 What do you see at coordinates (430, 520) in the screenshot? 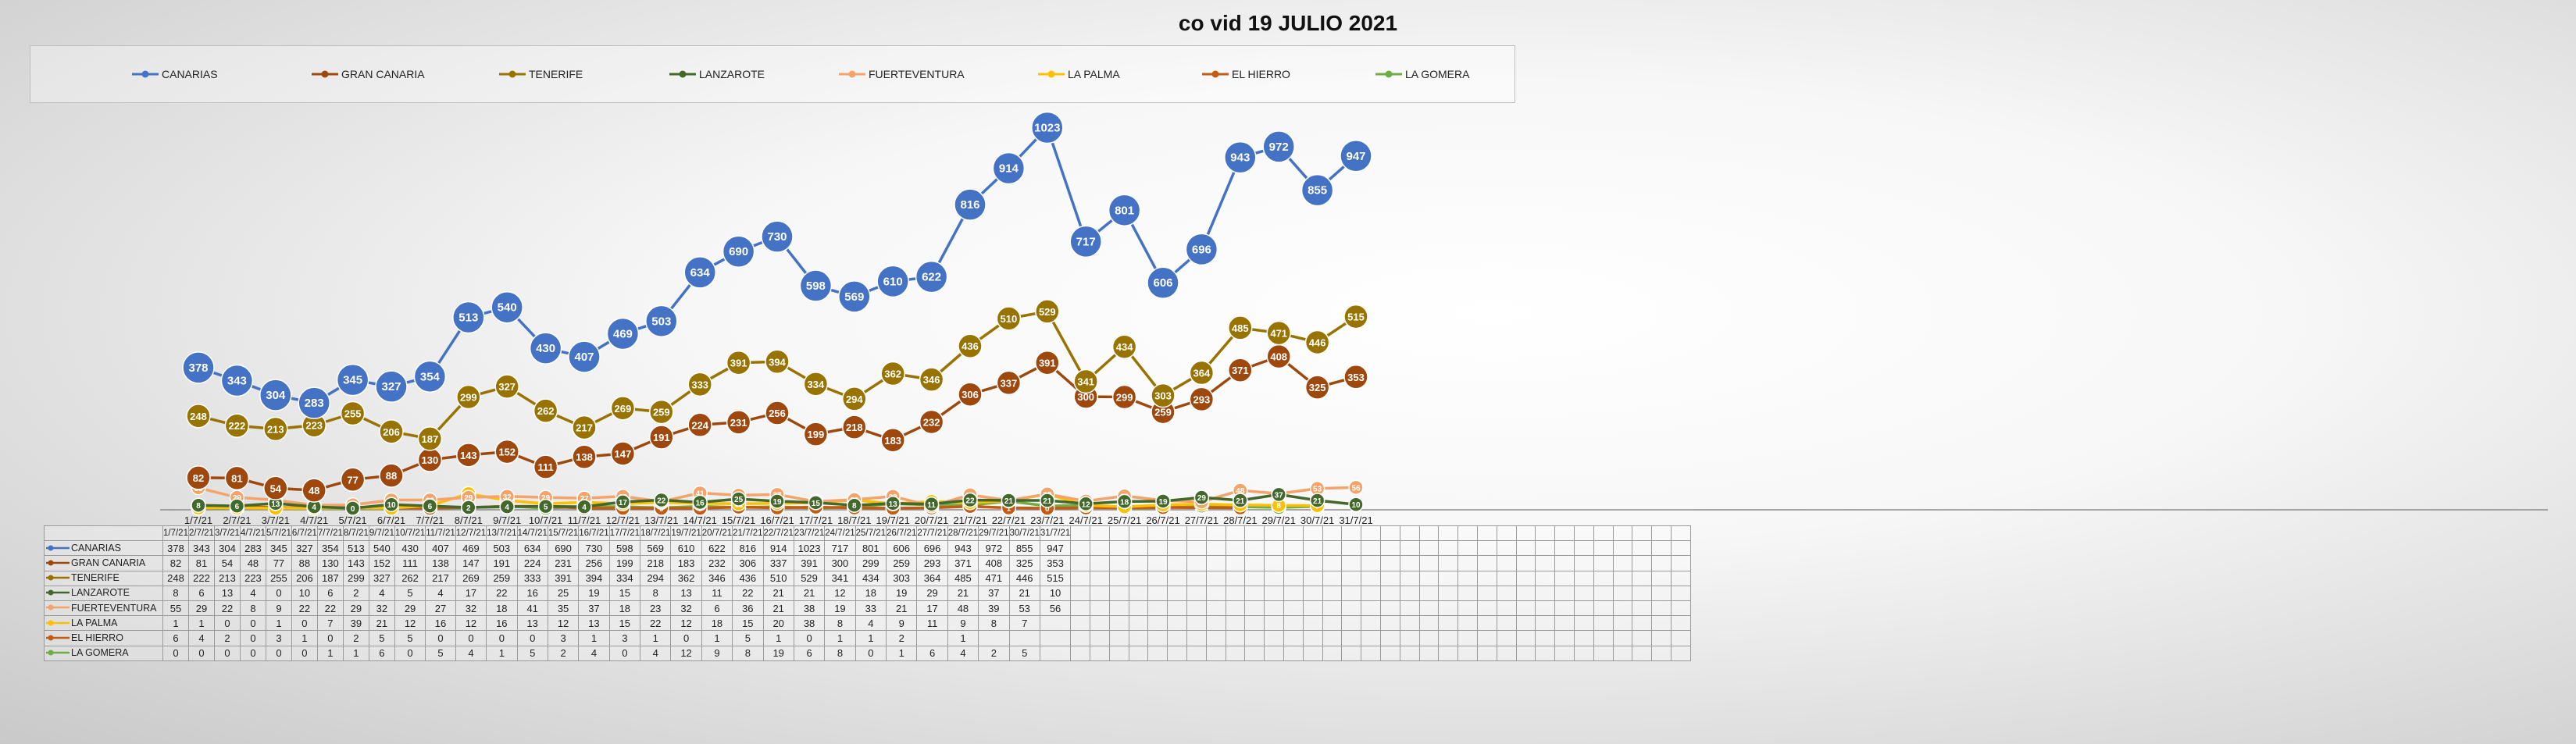
I see `x-tick-label: 7/7/21` at bounding box center [430, 520].